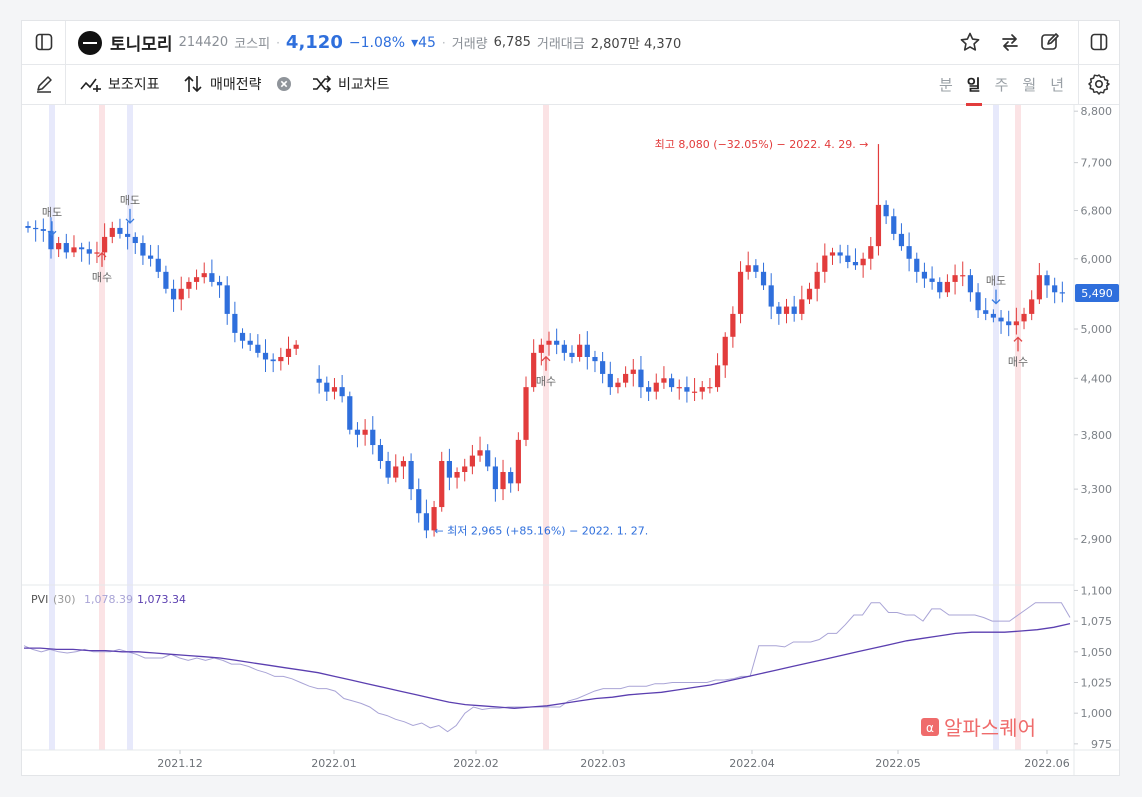 The width and height of the screenshot is (1142, 797). Describe the element at coordinates (541, 530) in the screenshot. I see `low-annotation: ← 최저 2,965 (+85.16%) − 2022. 1. 27.` at that location.